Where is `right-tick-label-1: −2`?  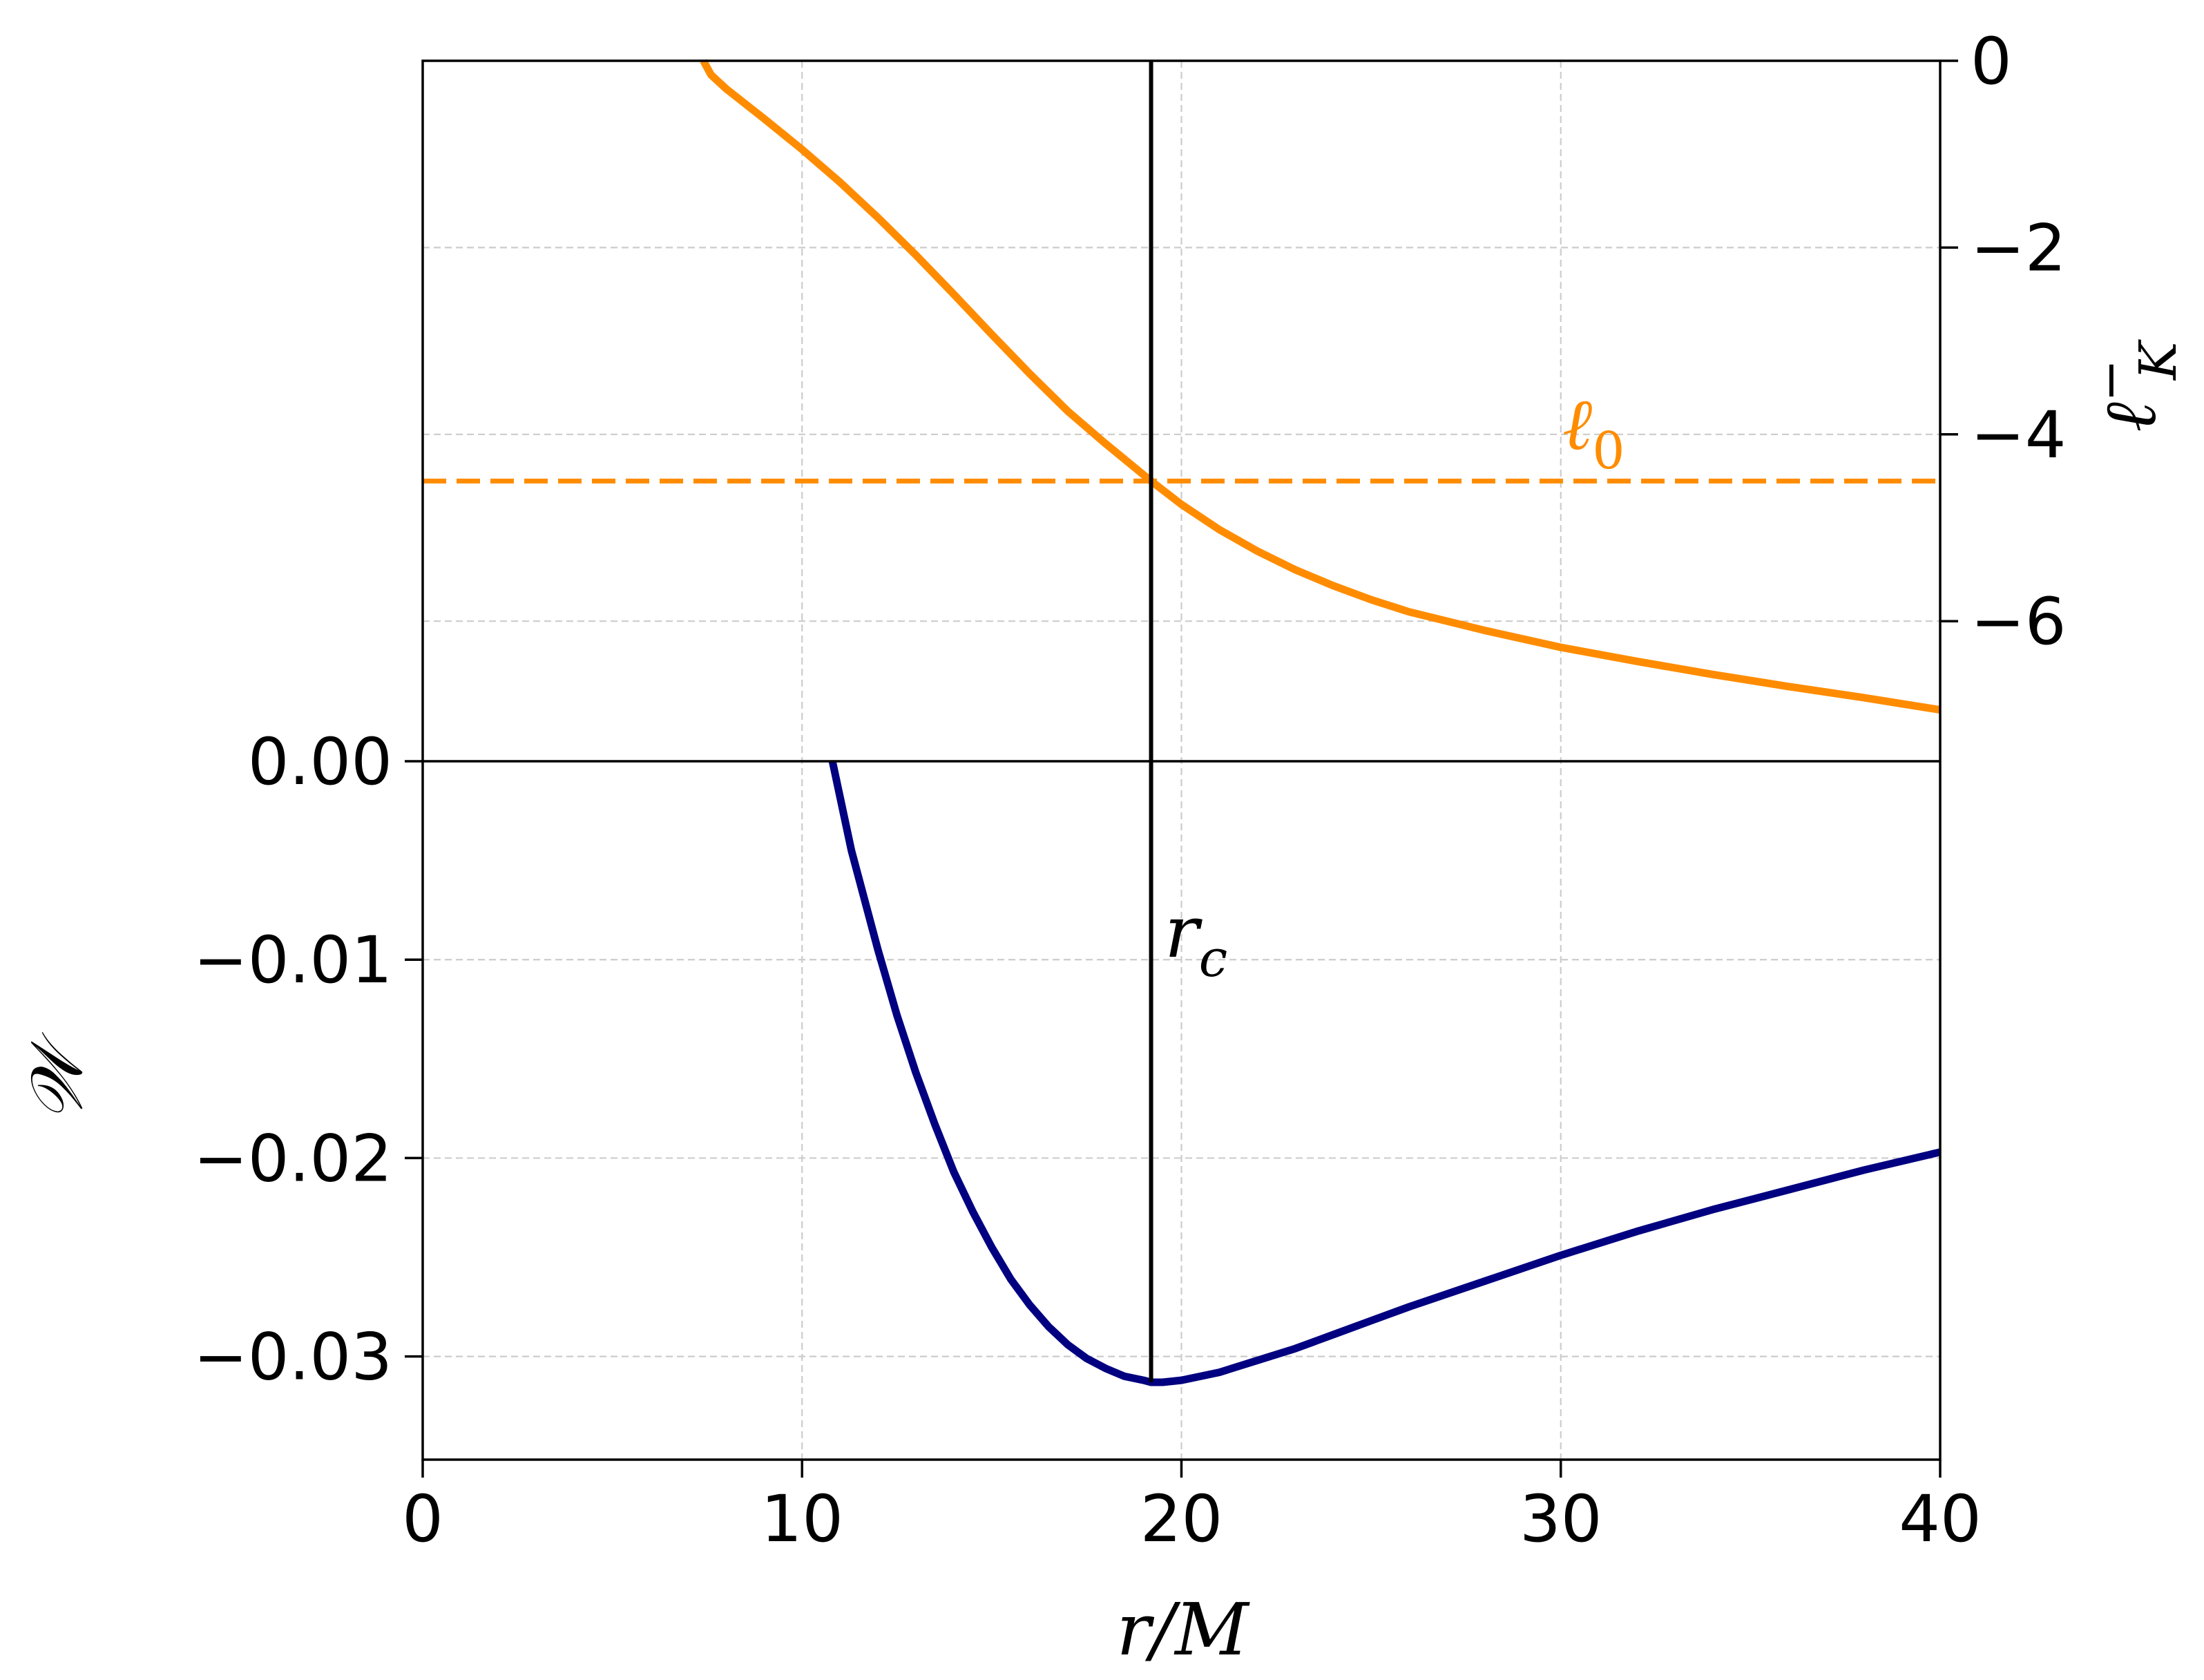 right-tick-label-1: −2 is located at coordinates (2019, 248).